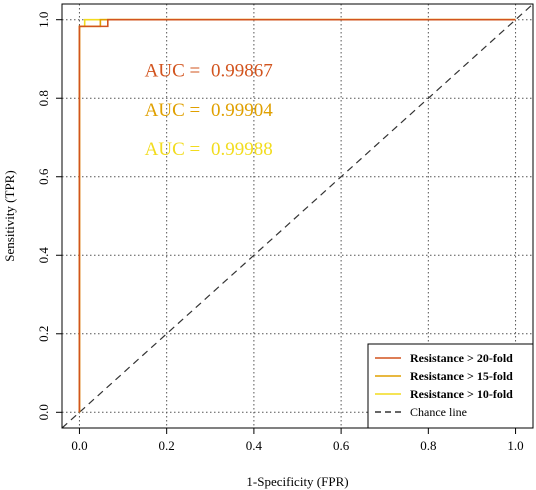  Describe the element at coordinates (43, 176) in the screenshot. I see `y-tick-label-3: 0.6` at that location.